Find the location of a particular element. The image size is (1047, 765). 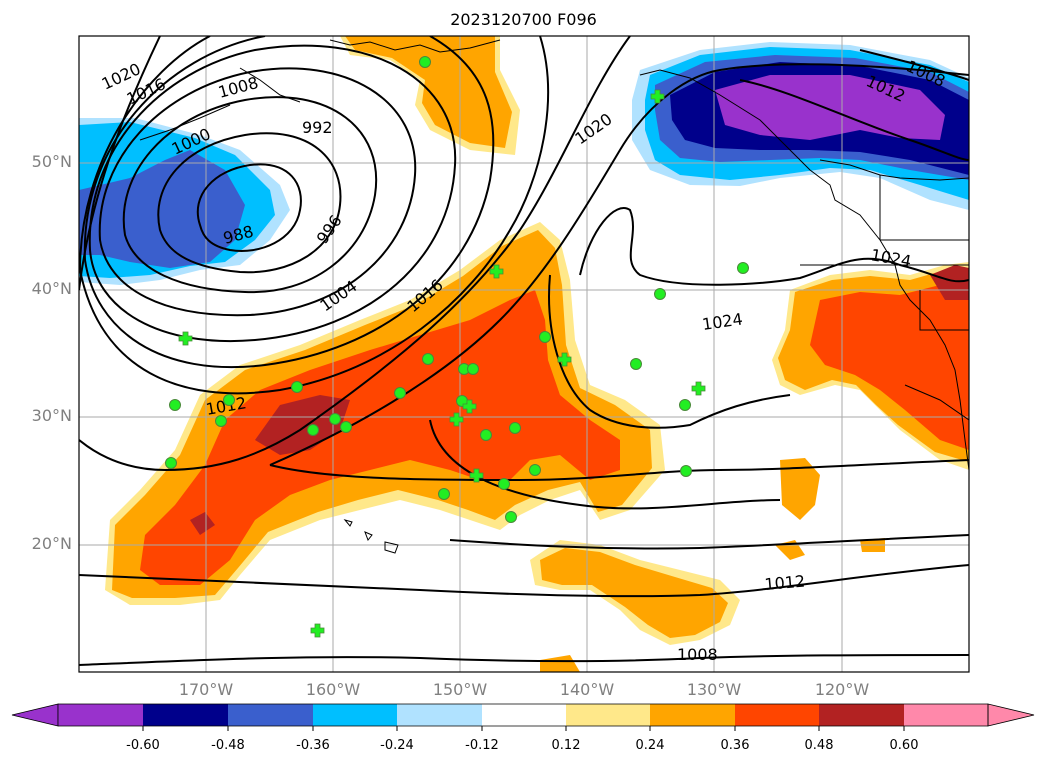

lon-label: 140°W is located at coordinates (587, 689).